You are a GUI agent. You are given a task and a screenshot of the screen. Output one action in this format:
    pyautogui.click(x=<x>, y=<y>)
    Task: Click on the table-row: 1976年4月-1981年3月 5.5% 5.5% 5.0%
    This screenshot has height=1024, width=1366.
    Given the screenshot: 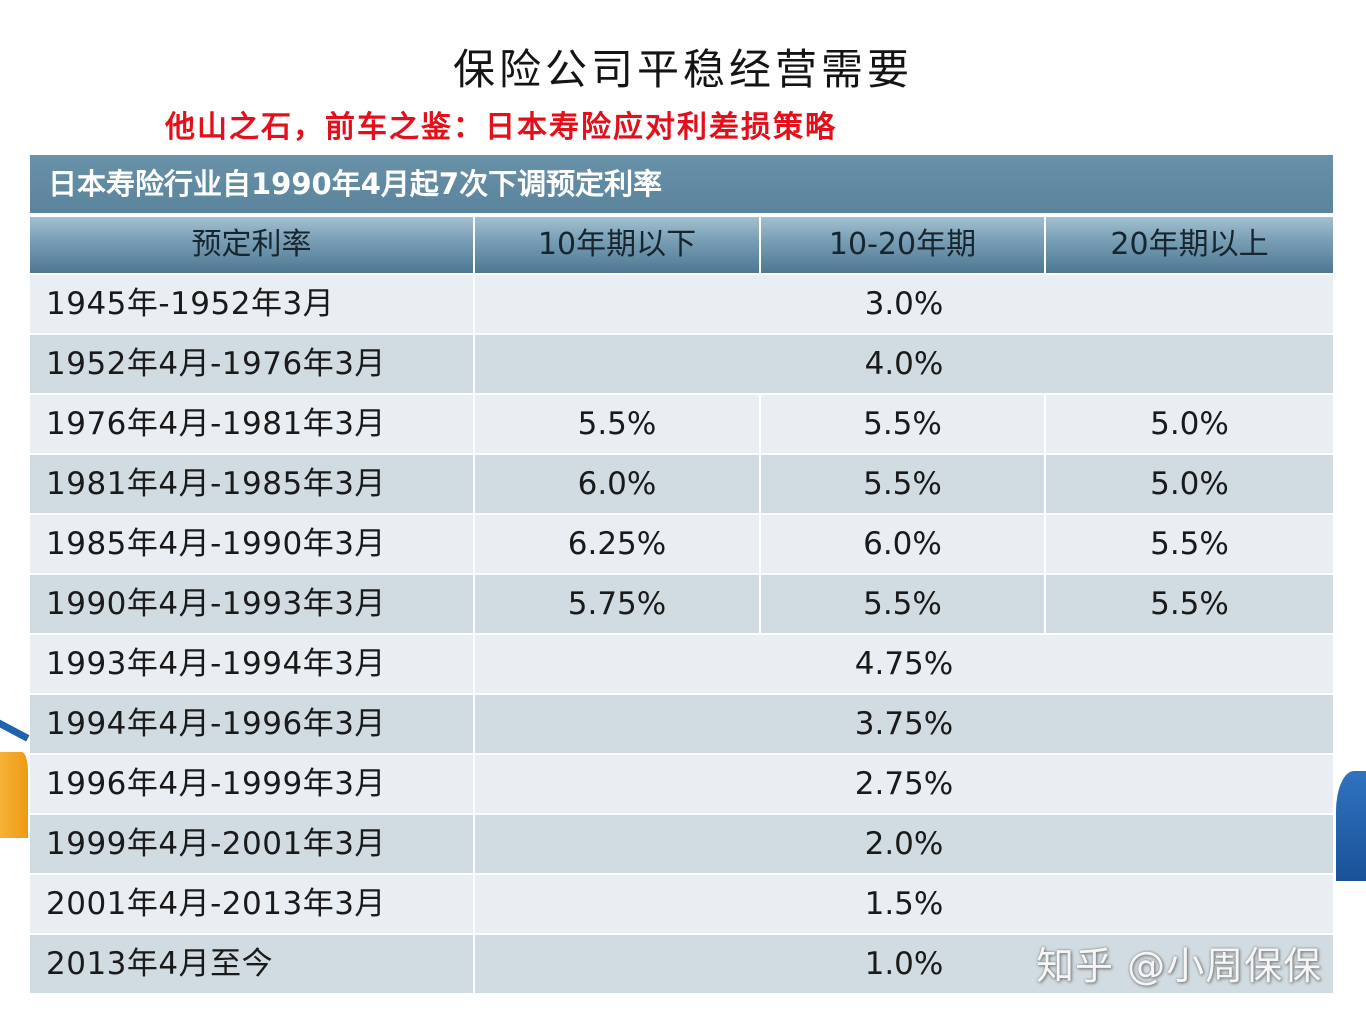 What is the action you would take?
    pyautogui.click(x=681, y=424)
    